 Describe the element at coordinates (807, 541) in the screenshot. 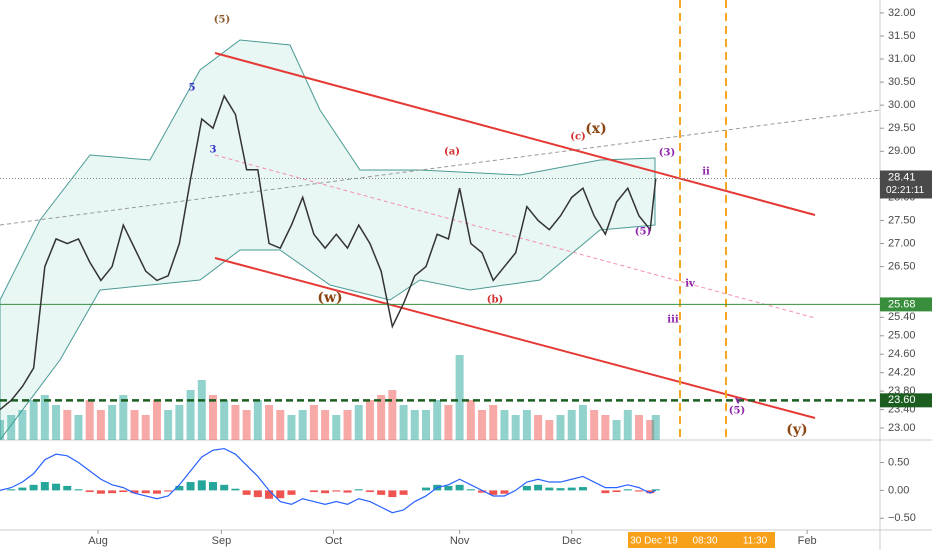

I see `x-tick-label: Feb` at that location.